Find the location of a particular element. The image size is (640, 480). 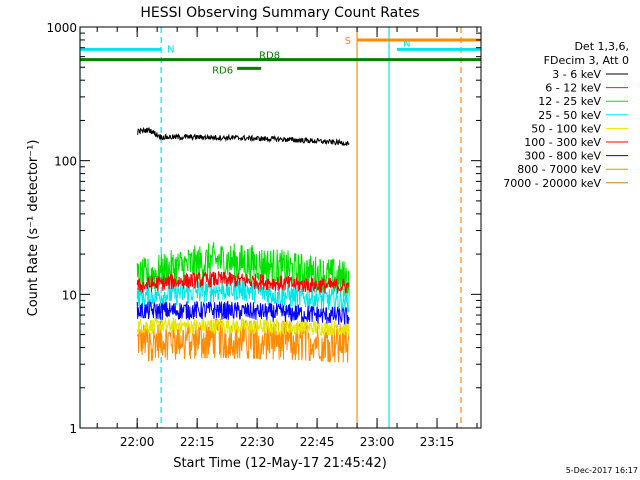

legend-header-line-1: Det 1,3,6, is located at coordinates (601, 46).